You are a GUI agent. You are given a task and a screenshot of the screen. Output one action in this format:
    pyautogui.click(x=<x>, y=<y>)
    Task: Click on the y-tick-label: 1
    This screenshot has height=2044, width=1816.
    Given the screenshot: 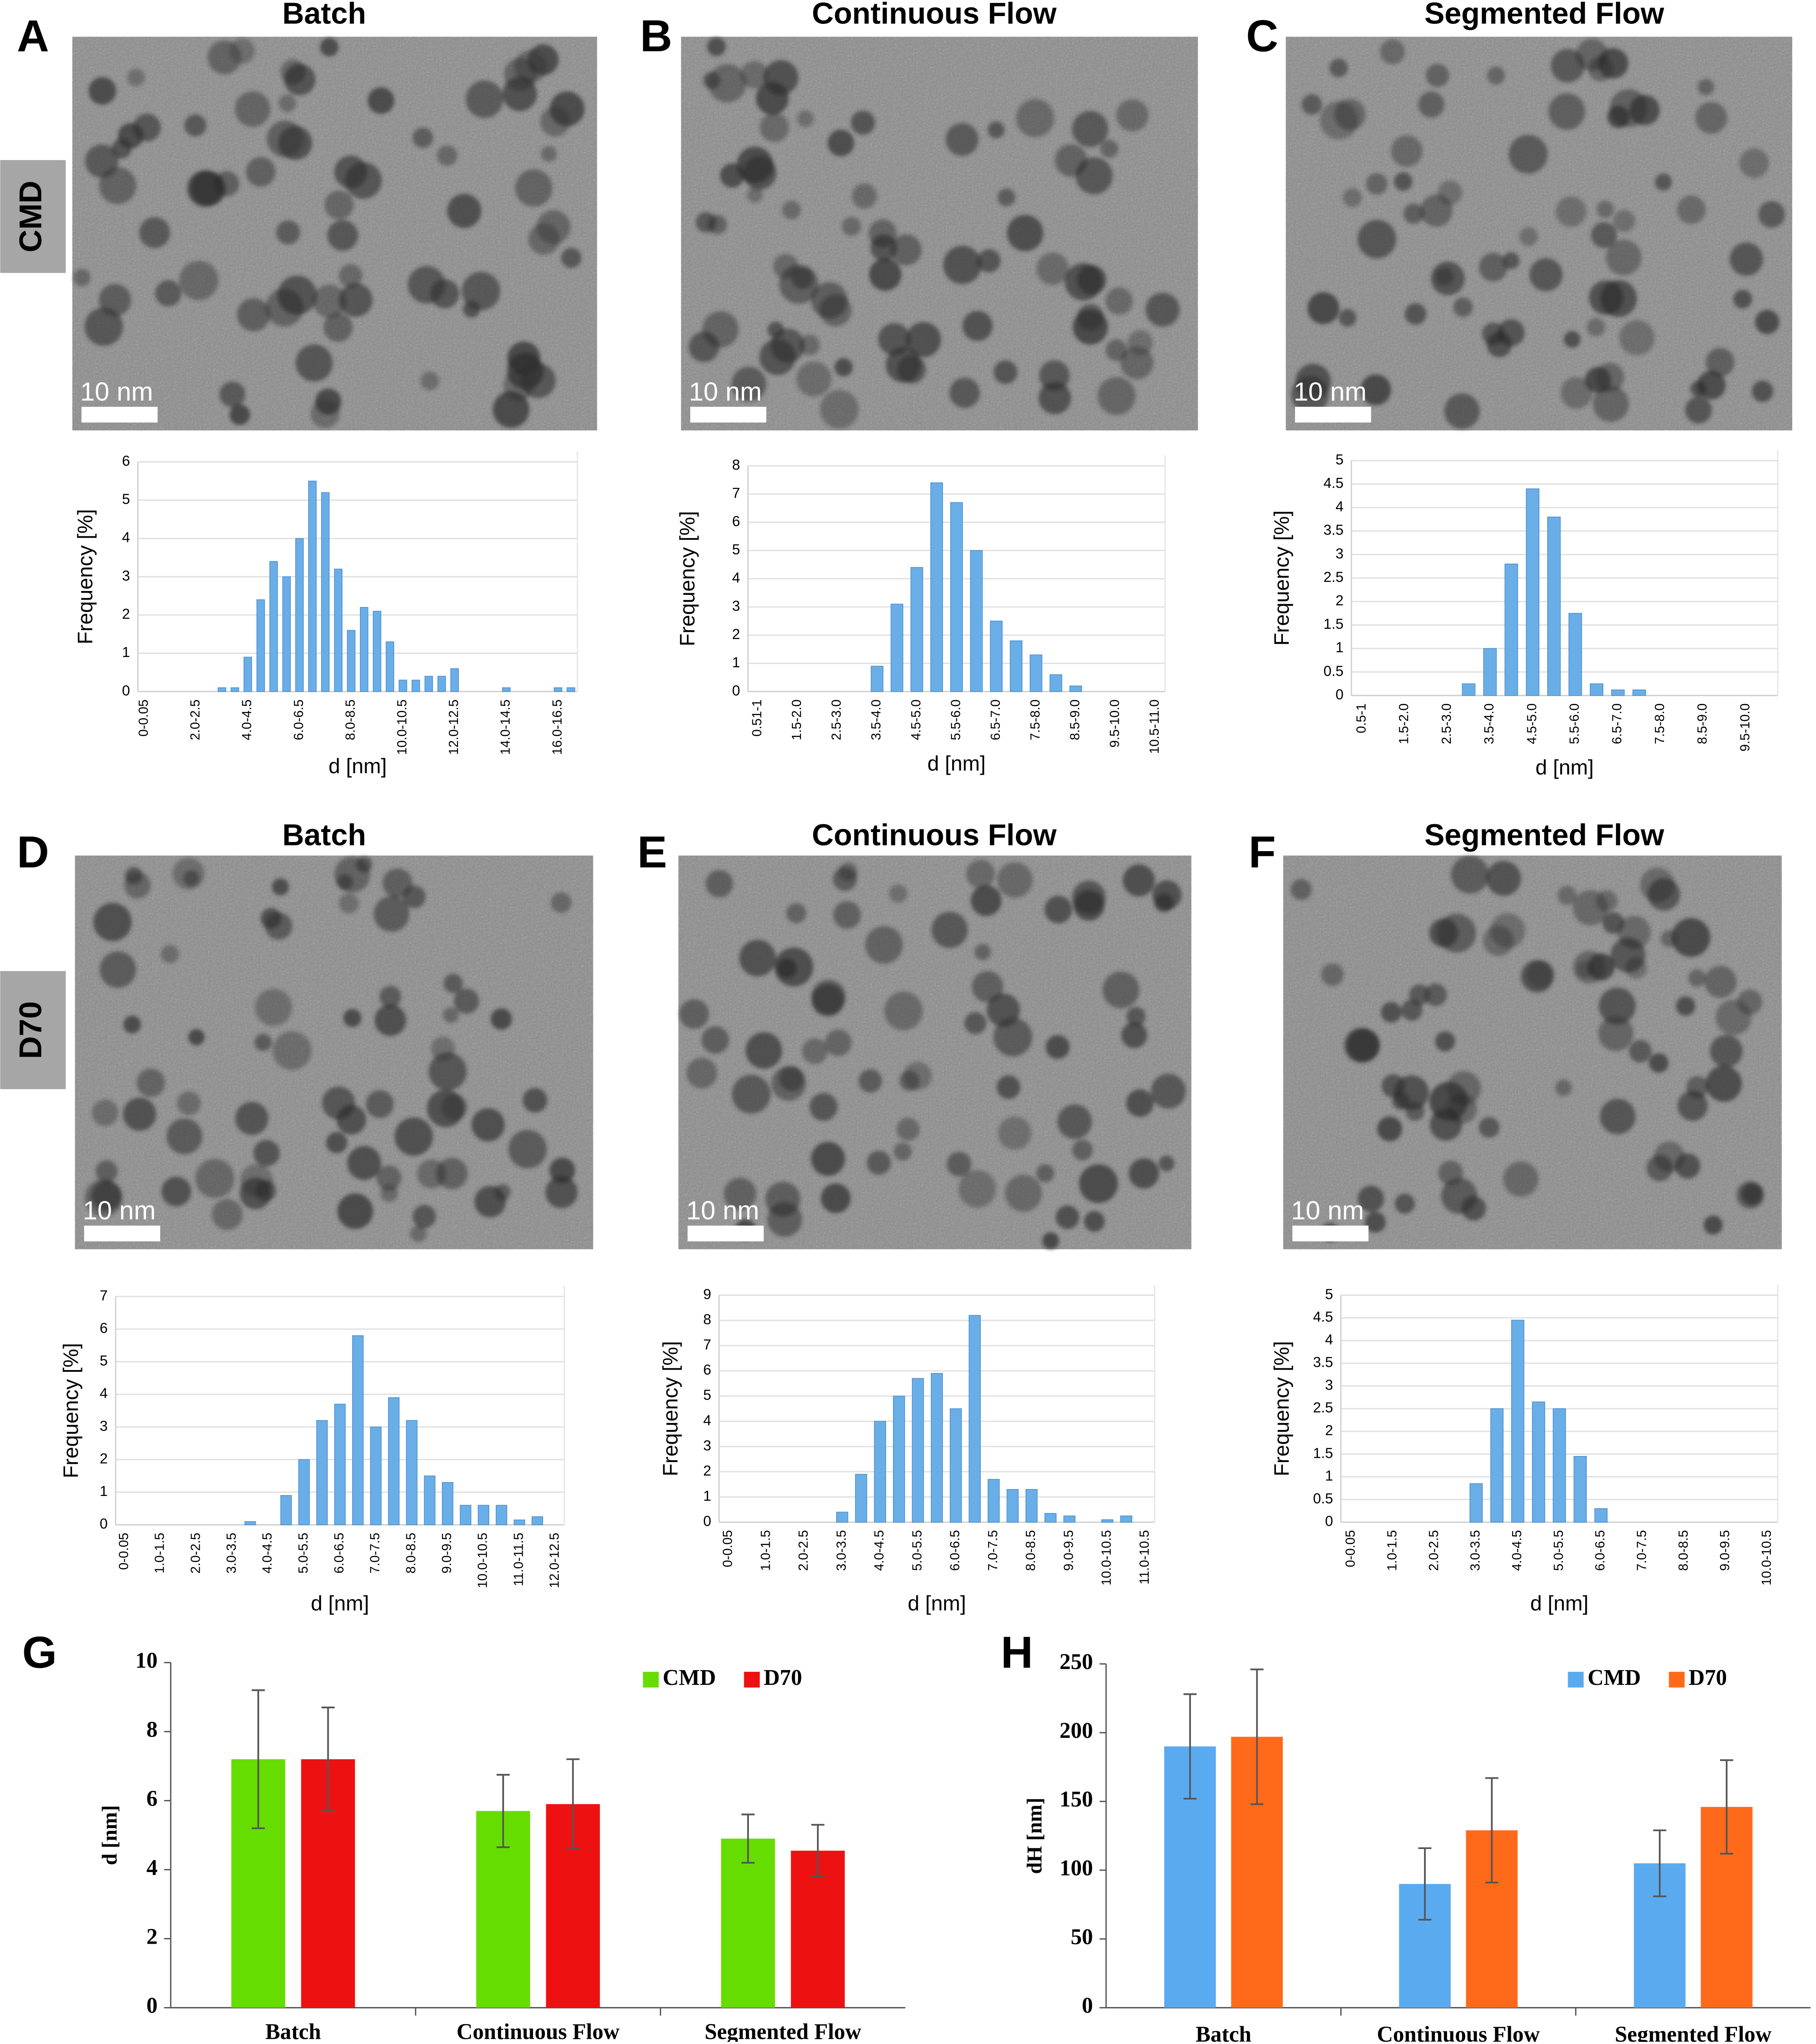 What is the action you would take?
    pyautogui.click(x=126, y=652)
    